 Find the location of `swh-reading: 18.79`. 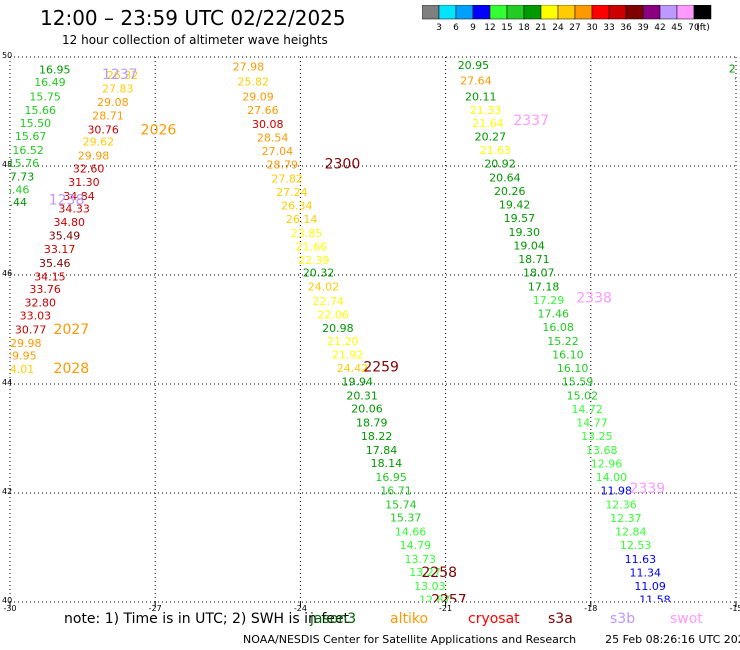

swh-reading: 18.79 is located at coordinates (372, 423).